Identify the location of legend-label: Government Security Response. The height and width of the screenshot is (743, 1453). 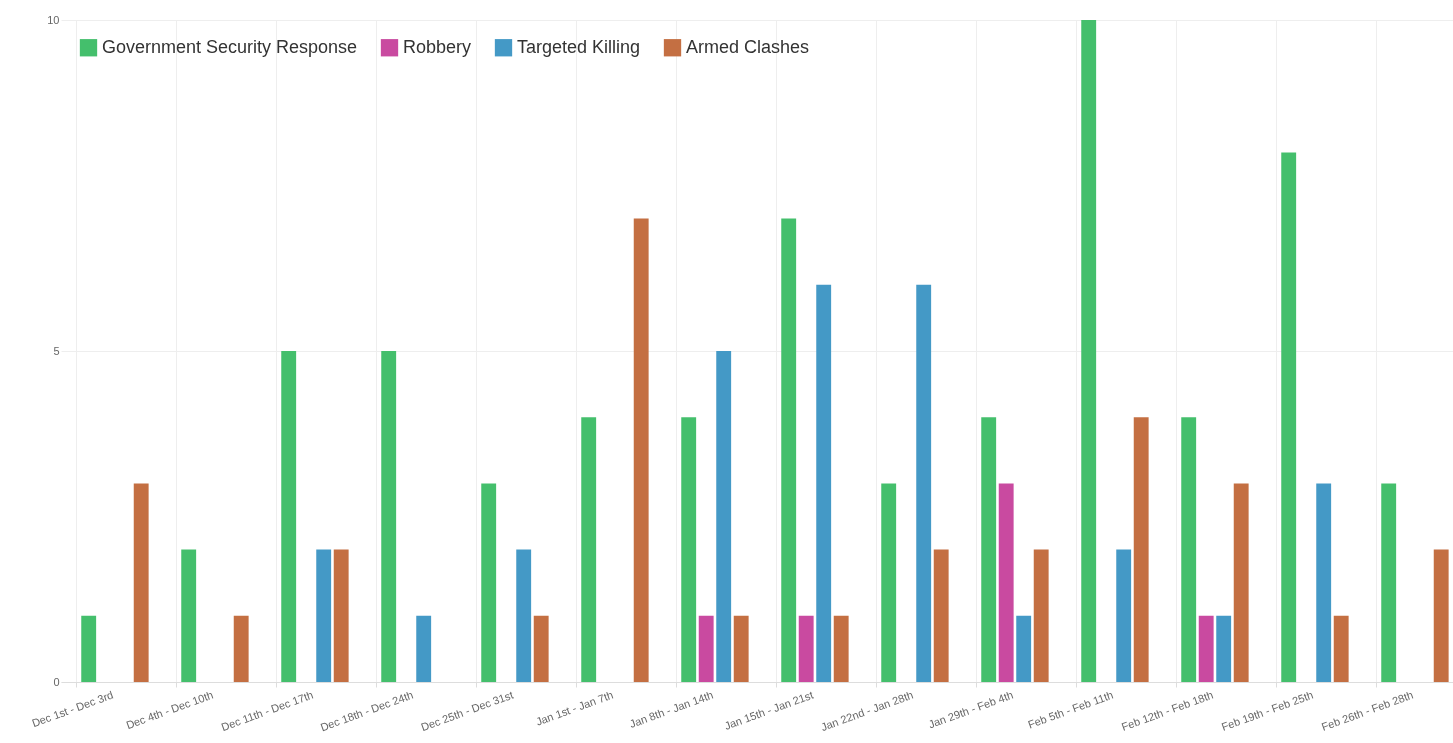
(230, 46).